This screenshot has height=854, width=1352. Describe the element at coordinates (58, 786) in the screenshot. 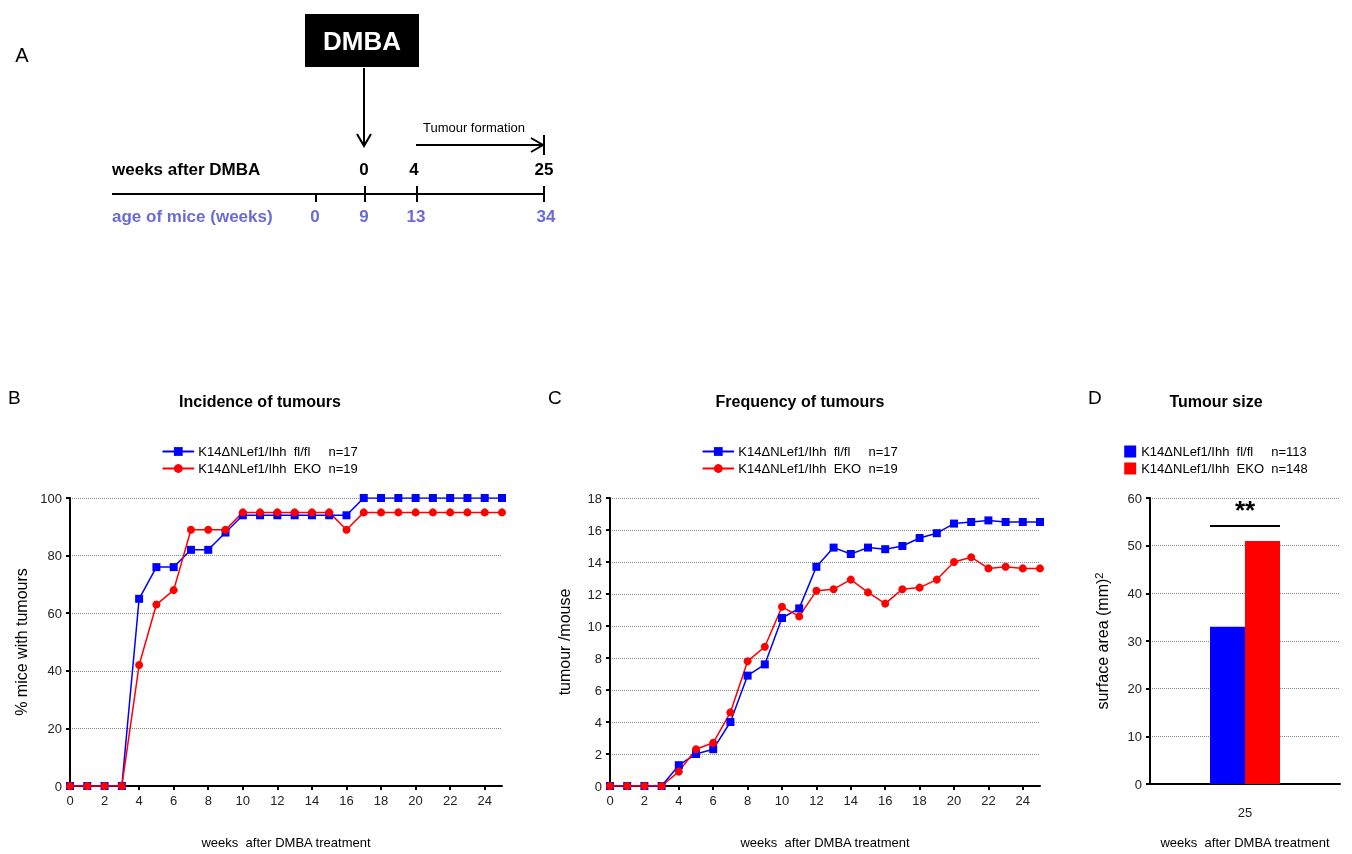

I see `y-tick-label: 0` at that location.